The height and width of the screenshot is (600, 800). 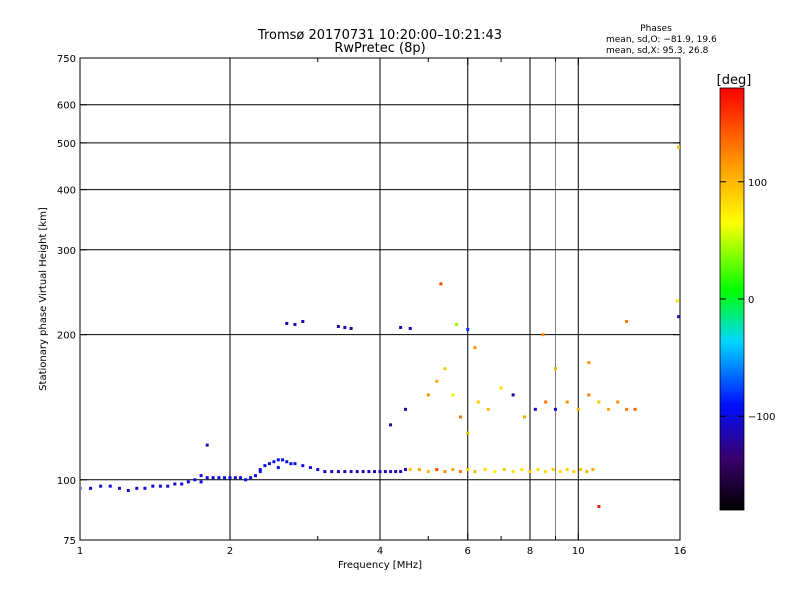 I want to click on chart-subtitle: RwPretec (8p), so click(x=379, y=48).